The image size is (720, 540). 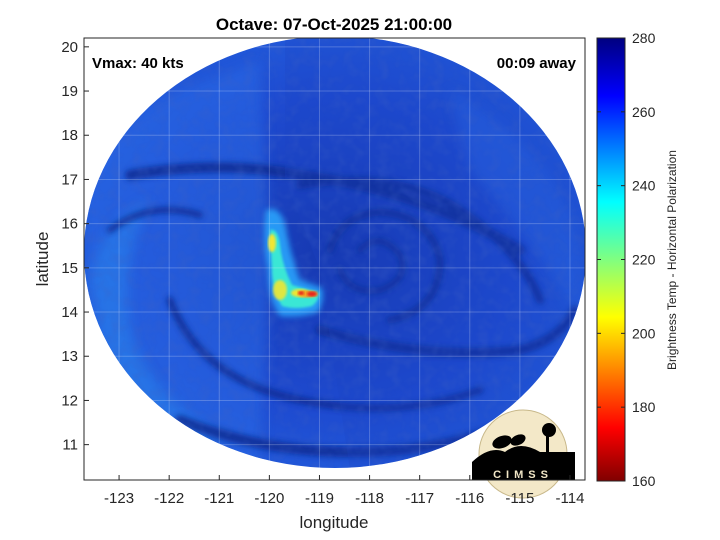 I want to click on colorbar-tick-label: 180, so click(x=644, y=407).